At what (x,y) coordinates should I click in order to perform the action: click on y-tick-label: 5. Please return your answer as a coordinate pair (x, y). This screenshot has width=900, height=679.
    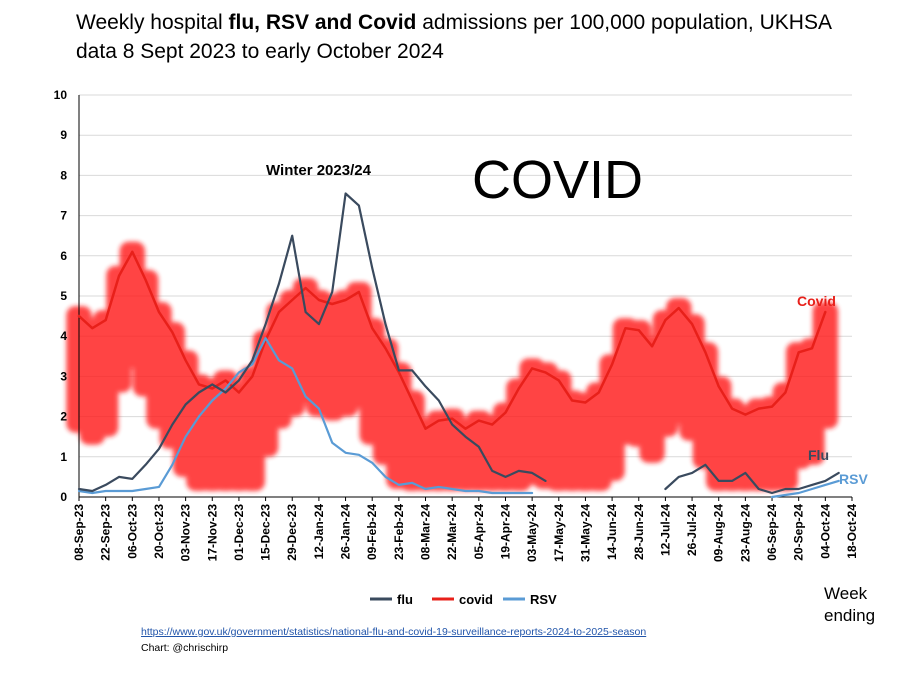
    Looking at the image, I should click on (63, 296).